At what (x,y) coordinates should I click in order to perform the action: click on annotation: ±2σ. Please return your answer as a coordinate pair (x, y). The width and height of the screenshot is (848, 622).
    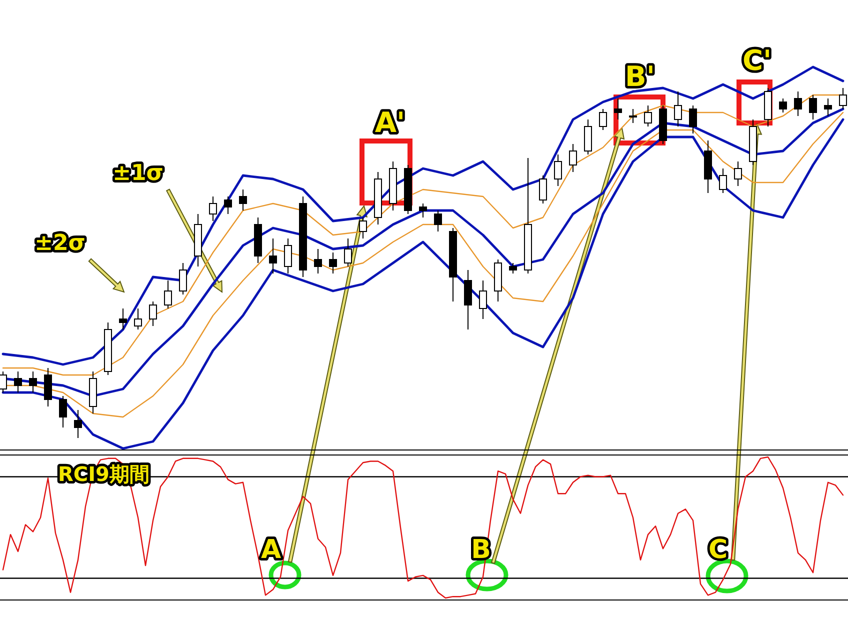
    Looking at the image, I should click on (60, 243).